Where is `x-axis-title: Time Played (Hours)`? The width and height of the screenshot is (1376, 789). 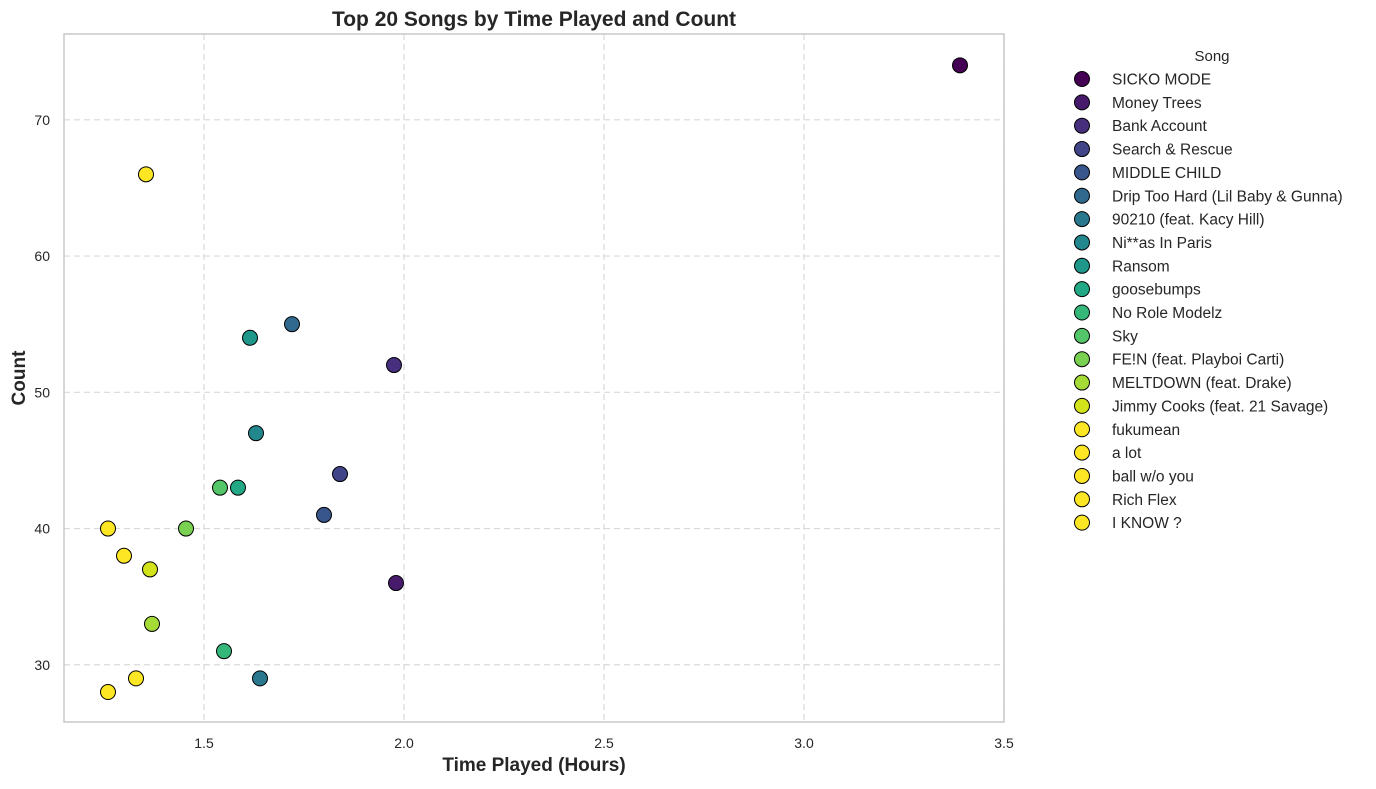
x-axis-title: Time Played (Hours) is located at coordinates (533, 765).